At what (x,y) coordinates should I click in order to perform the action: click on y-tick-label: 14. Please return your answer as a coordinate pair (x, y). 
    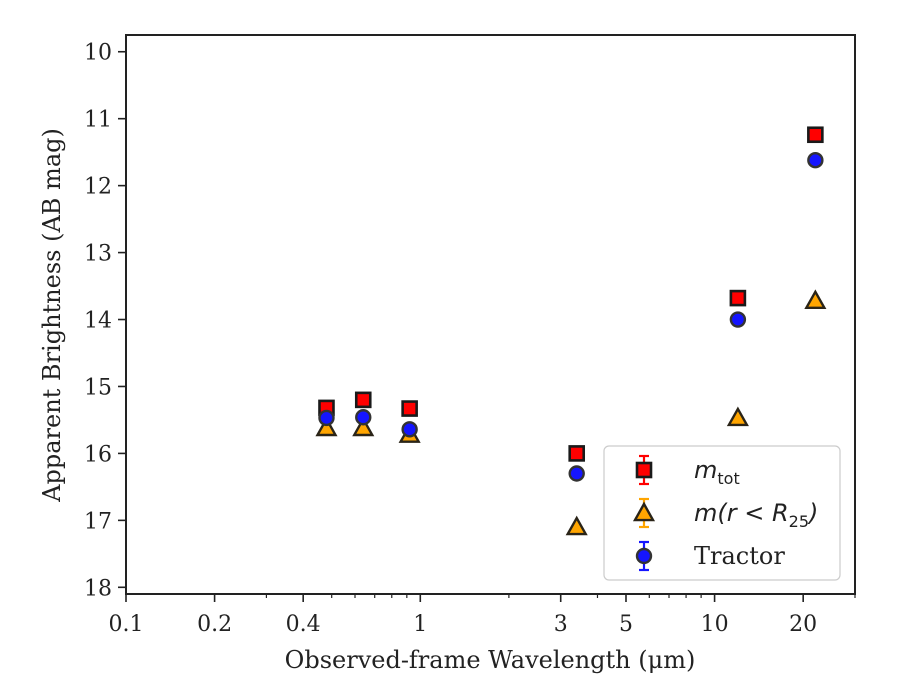
    Looking at the image, I should click on (98, 321).